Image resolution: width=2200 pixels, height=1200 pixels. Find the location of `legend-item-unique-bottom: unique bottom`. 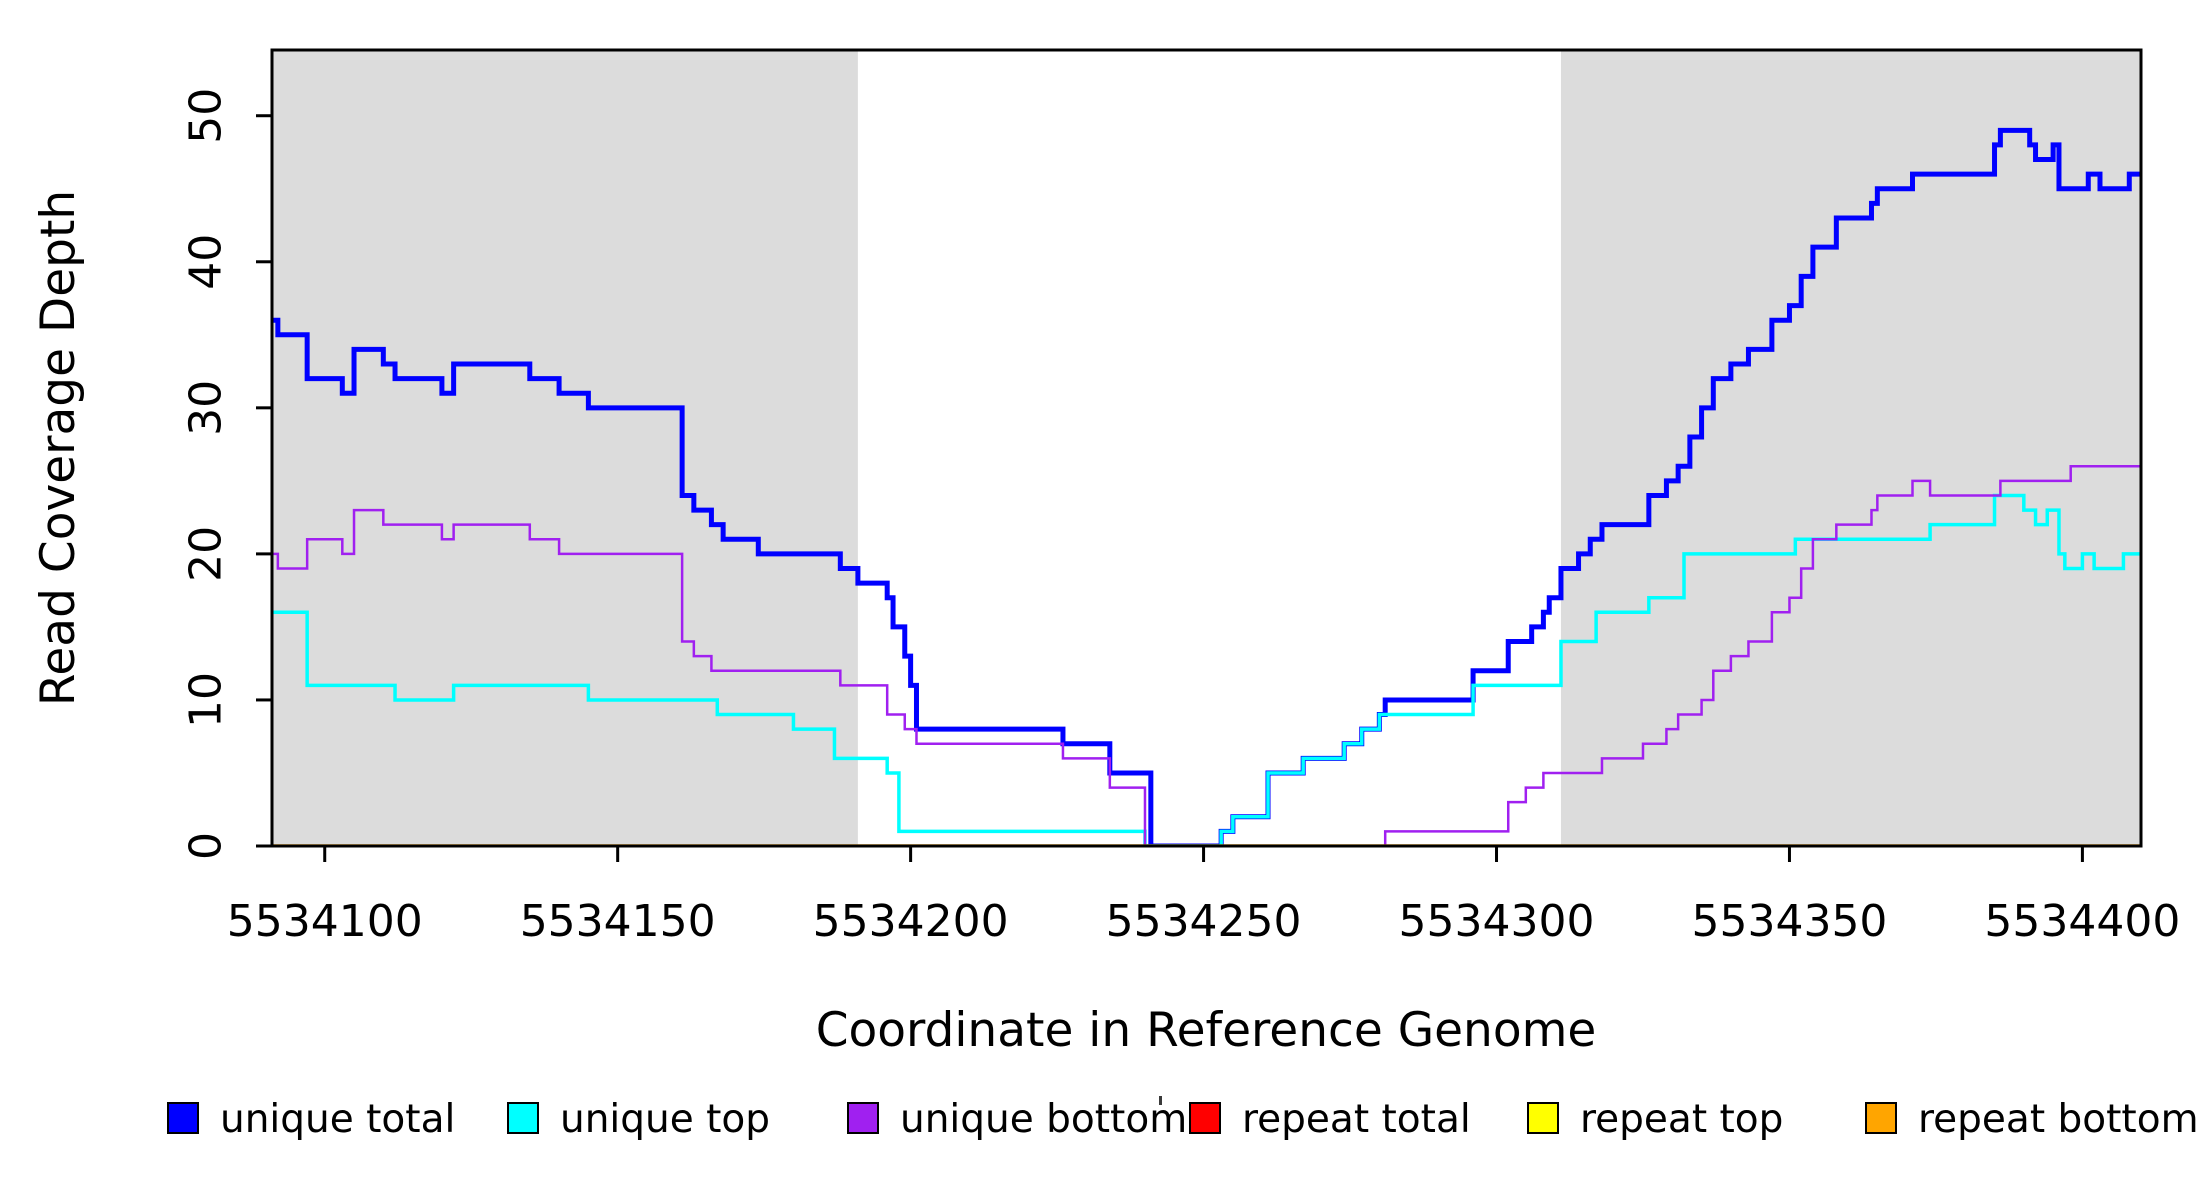

legend-item-unique-bottom: unique bottom is located at coordinates (1017, 1119).